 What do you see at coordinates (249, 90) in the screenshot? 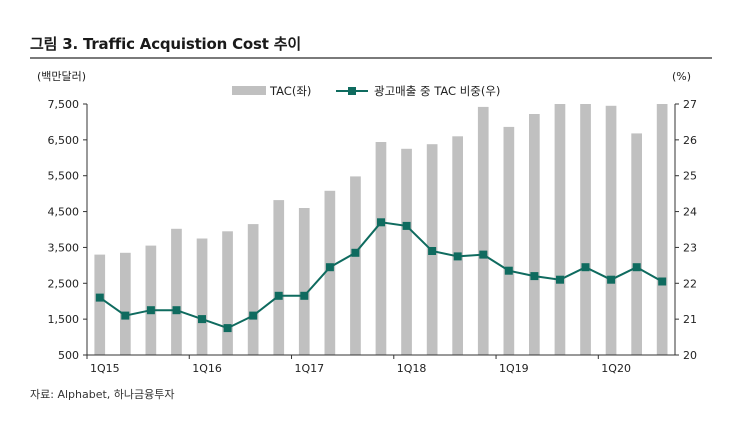
I see `legend-swatch-tac` at bounding box center [249, 90].